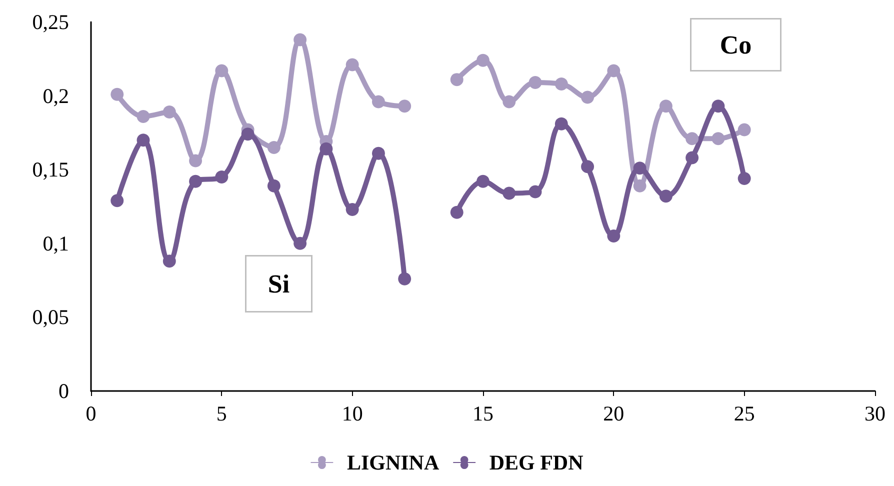 Image resolution: width=894 pixels, height=486 pixels. I want to click on x-tick-label: 25, so click(744, 414).